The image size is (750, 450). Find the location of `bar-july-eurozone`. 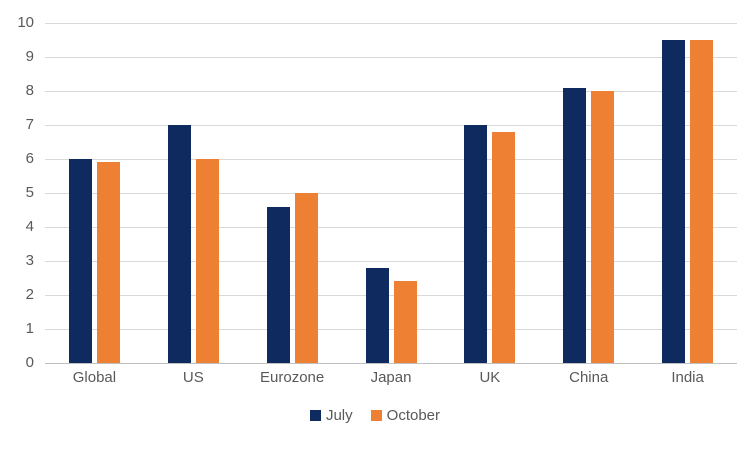

bar-july-eurozone is located at coordinates (278, 284).